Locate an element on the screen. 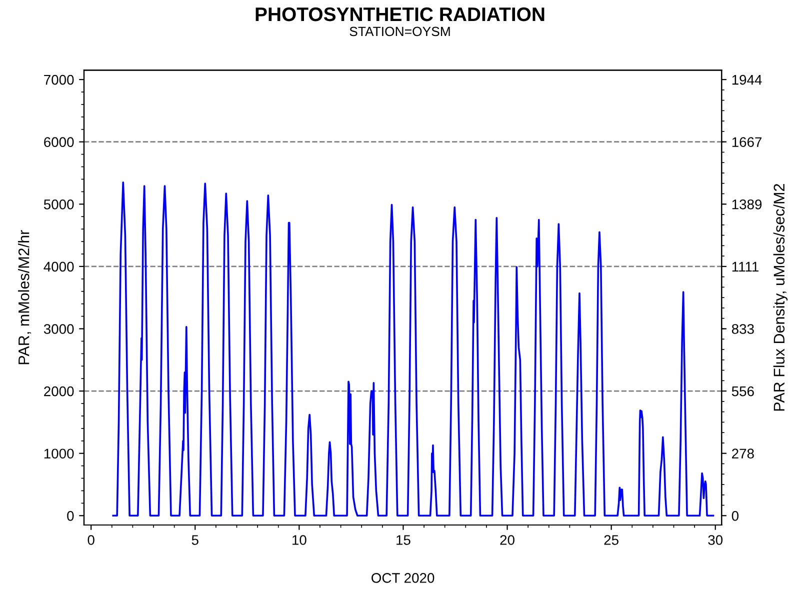 Image resolution: width=800 pixels, height=600 pixels. x-tick-label: 15 is located at coordinates (403, 540).